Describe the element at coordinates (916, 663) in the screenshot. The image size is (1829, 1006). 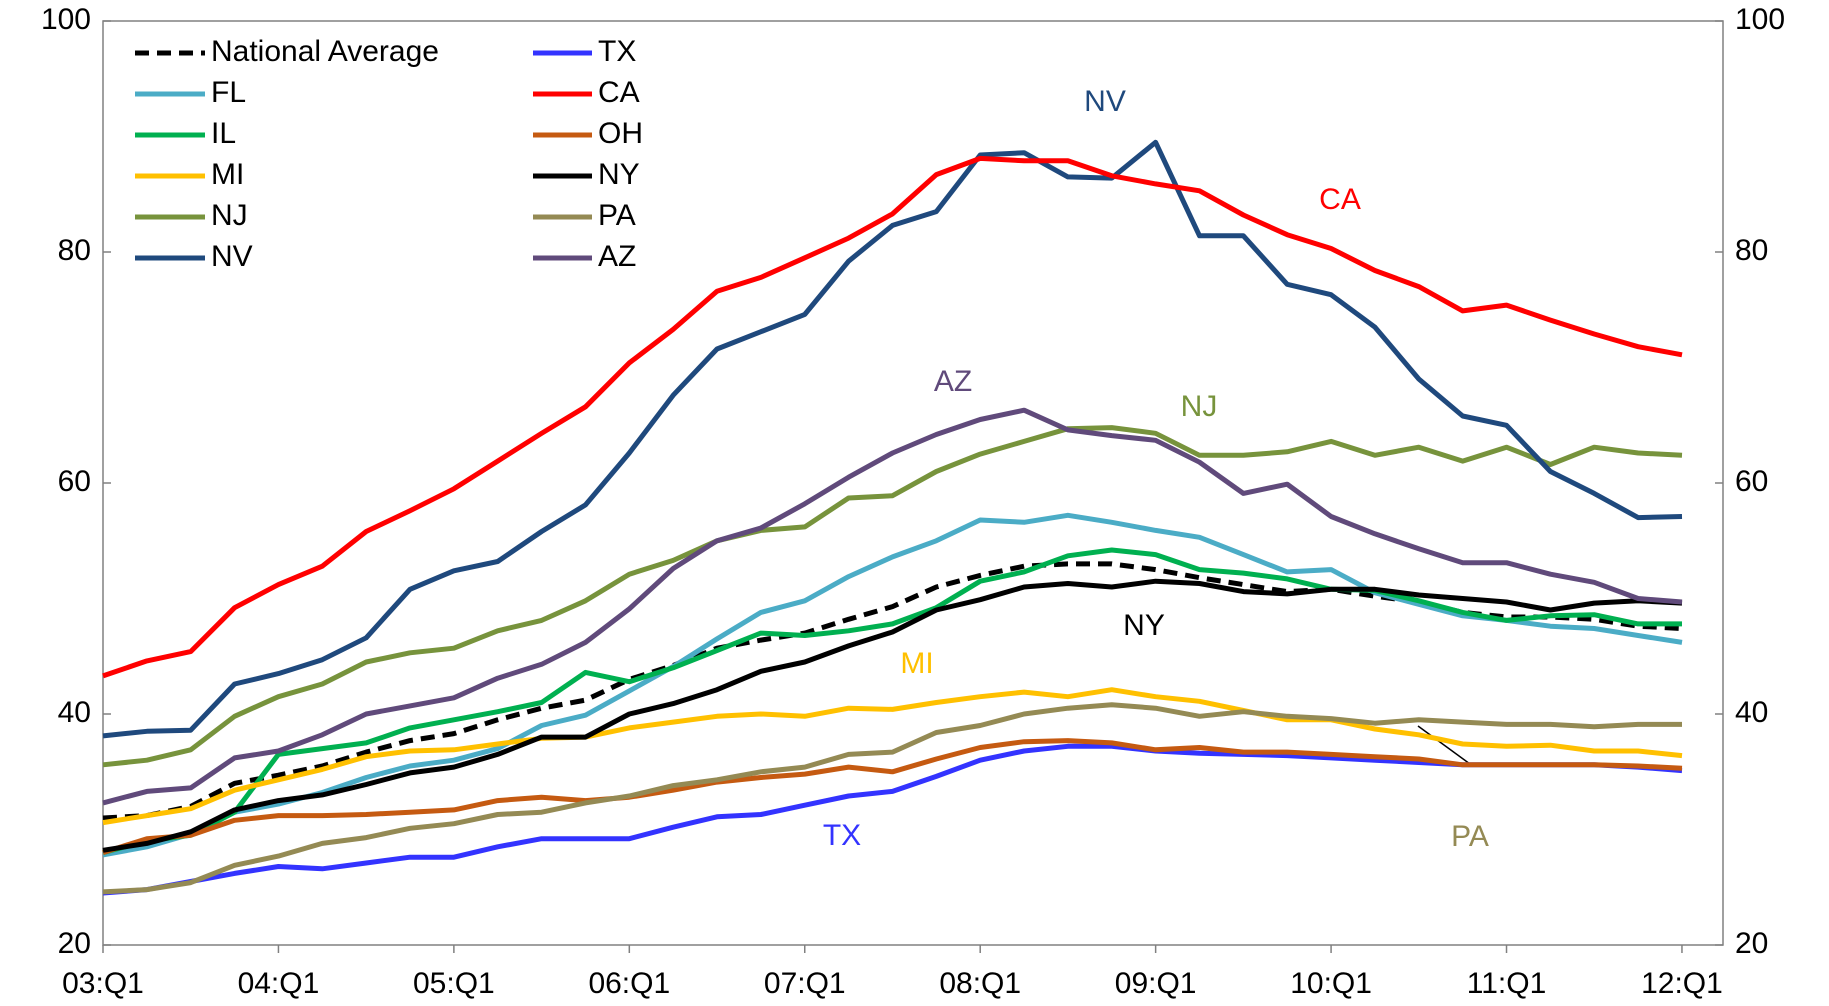
I see `annotation: MI` at that location.